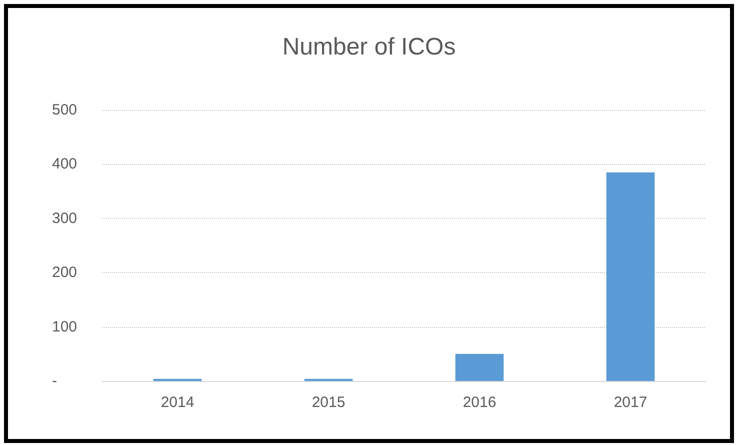 The image size is (736, 445). I want to click on y-tick-label: 200, so click(65, 273).